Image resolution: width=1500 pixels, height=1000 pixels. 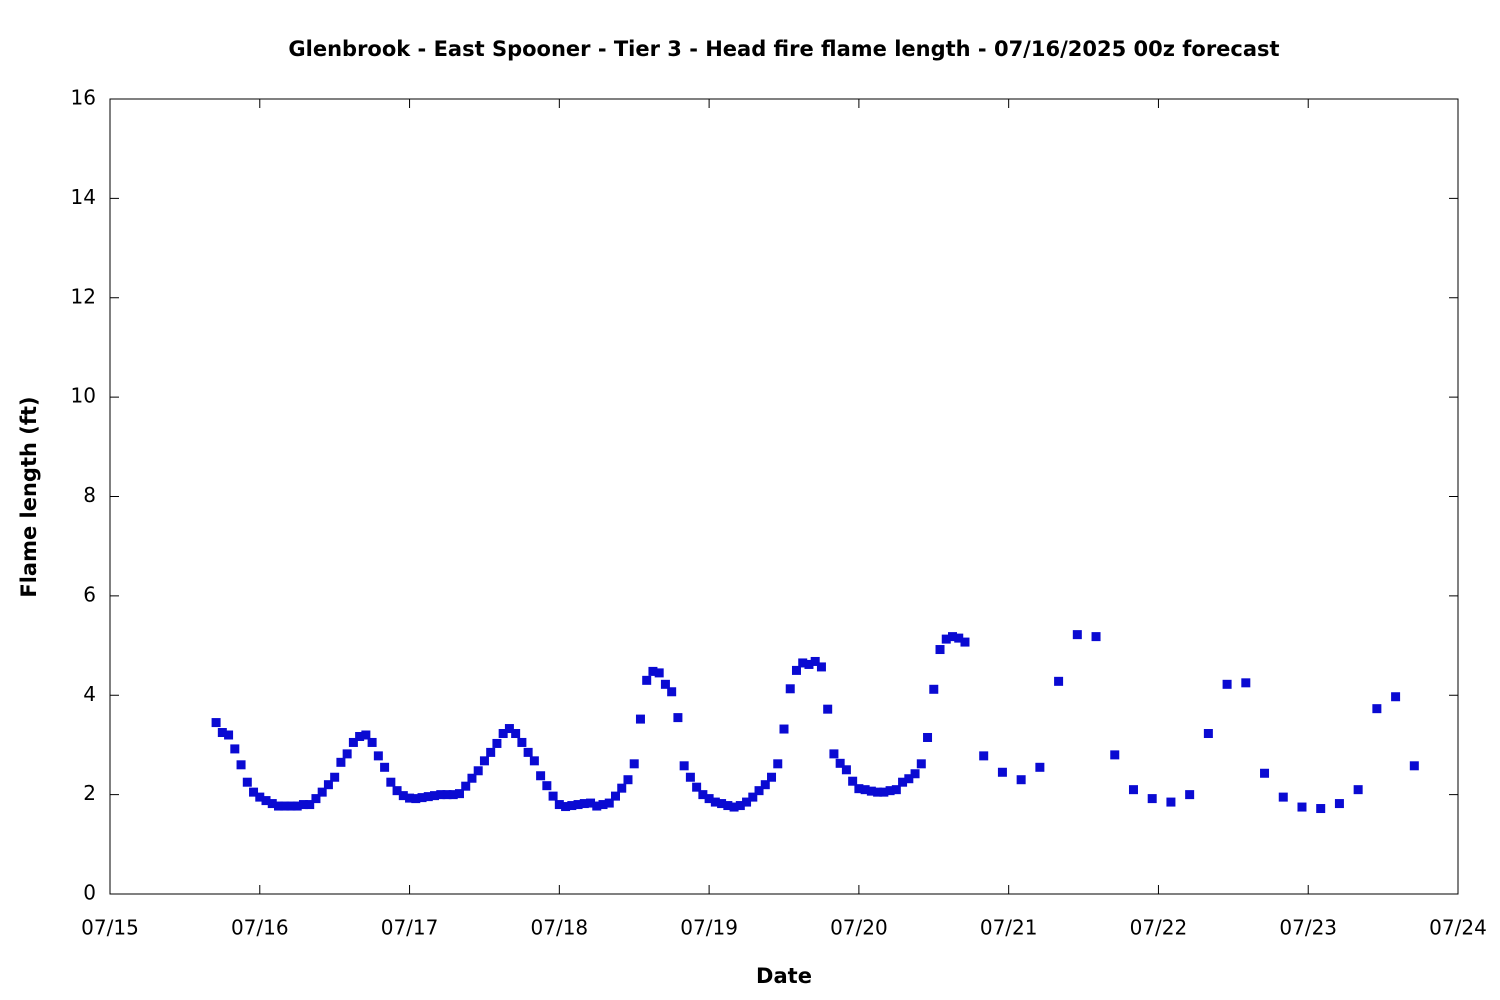 I want to click on y-tick-label: 4, so click(x=89, y=694).